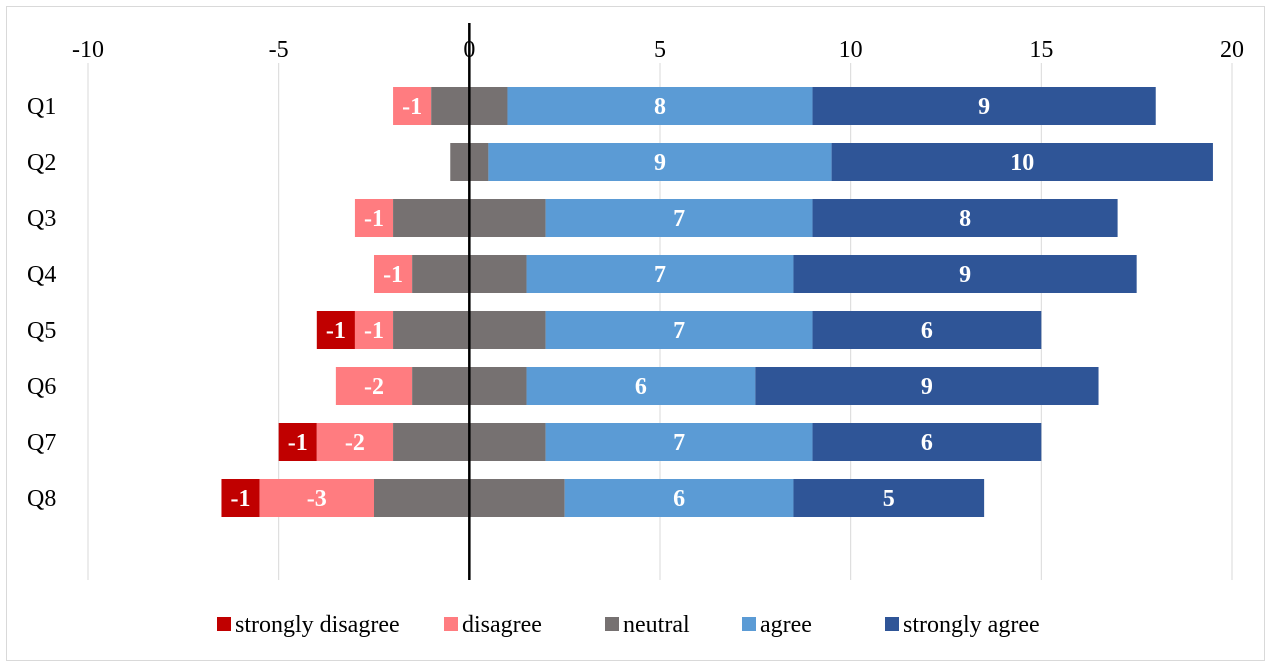 This screenshot has height=669, width=1273. I want to click on y-axis-category-labels: Q1 Q2 Q3 Q4 Q5 Q6 Q7 Q8, so click(41, 303).